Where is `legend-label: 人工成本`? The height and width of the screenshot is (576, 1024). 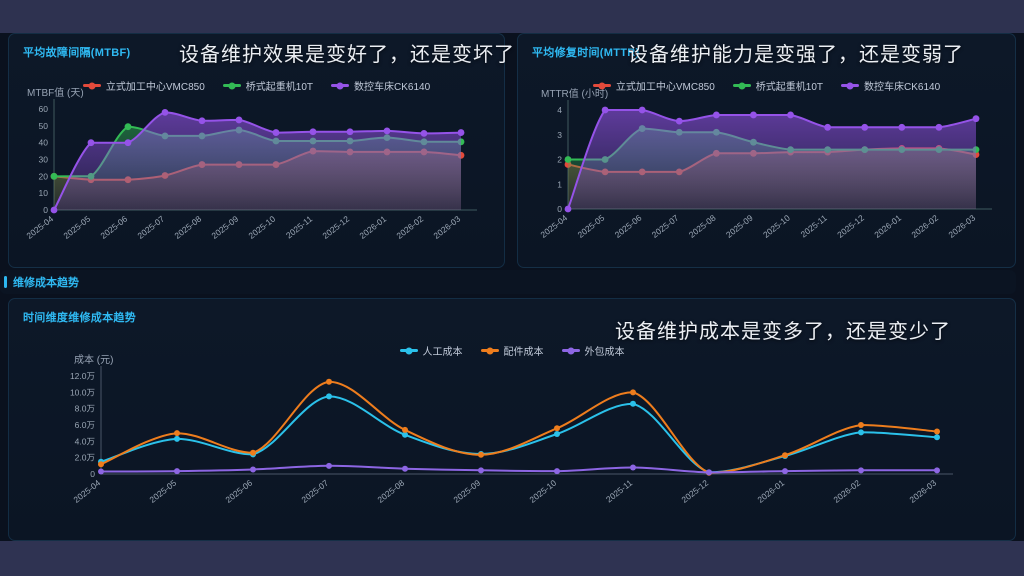
legend-label: 人工成本 is located at coordinates (442, 352).